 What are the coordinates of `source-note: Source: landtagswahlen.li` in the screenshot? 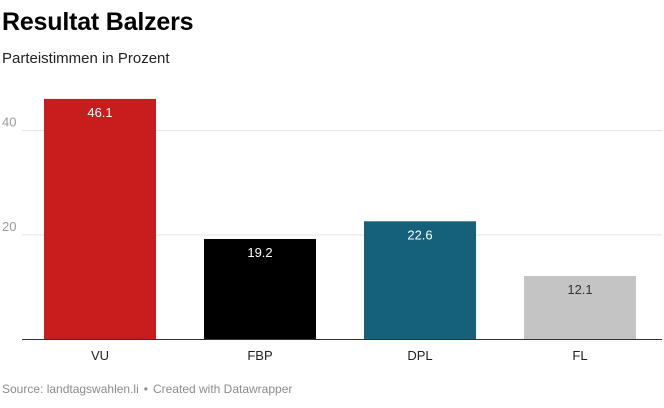 It's located at (70, 389).